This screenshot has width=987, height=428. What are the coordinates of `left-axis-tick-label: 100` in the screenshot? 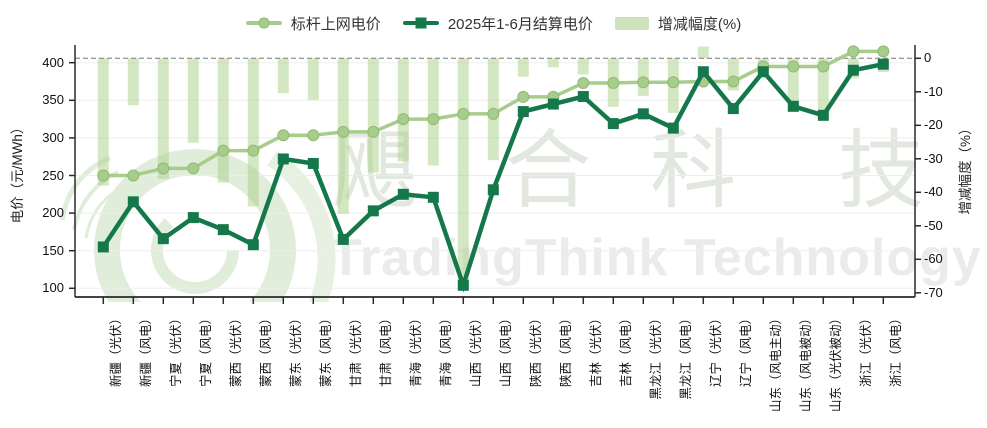 It's located at (53, 288).